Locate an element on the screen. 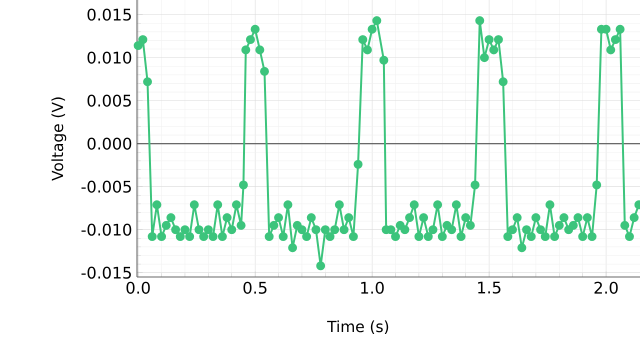 This screenshot has width=640, height=347. x-axis-title: Time (s) is located at coordinates (357, 327).